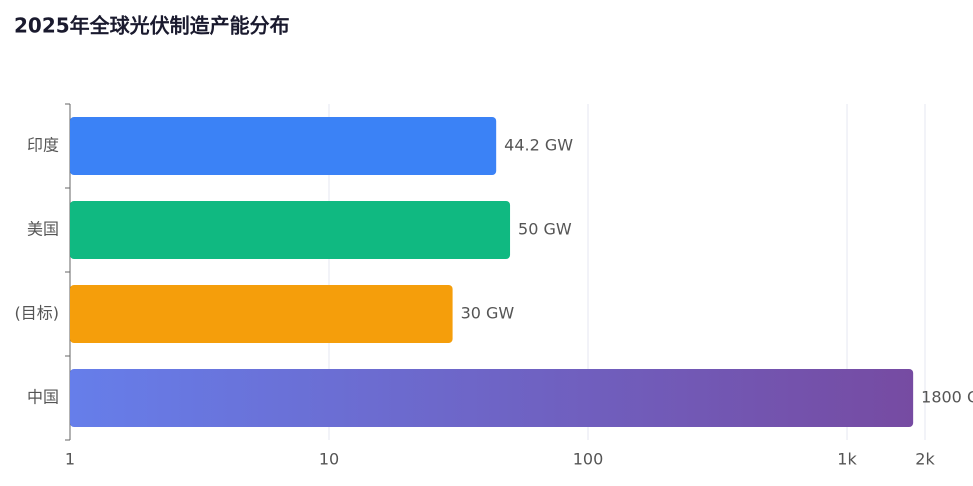 Image resolution: width=973 pixels, height=486 pixels. What do you see at coordinates (488, 313) in the screenshot?
I see `value-label: 30 GW` at bounding box center [488, 313].